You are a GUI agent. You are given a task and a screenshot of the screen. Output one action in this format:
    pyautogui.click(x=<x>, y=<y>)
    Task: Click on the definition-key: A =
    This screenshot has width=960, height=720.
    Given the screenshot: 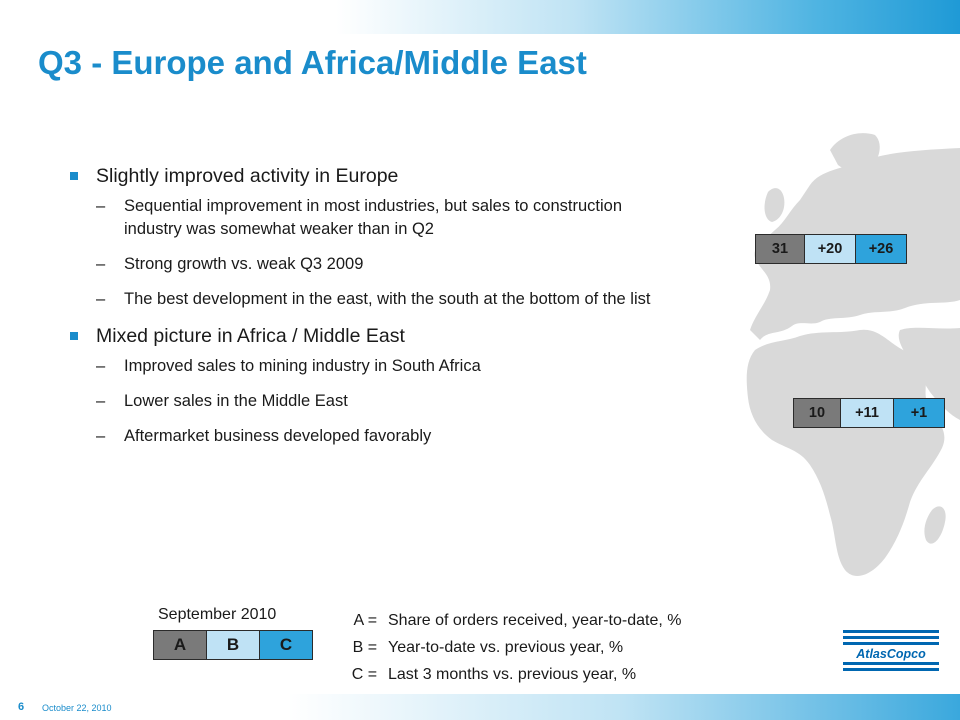 What is the action you would take?
    pyautogui.click(x=365, y=620)
    